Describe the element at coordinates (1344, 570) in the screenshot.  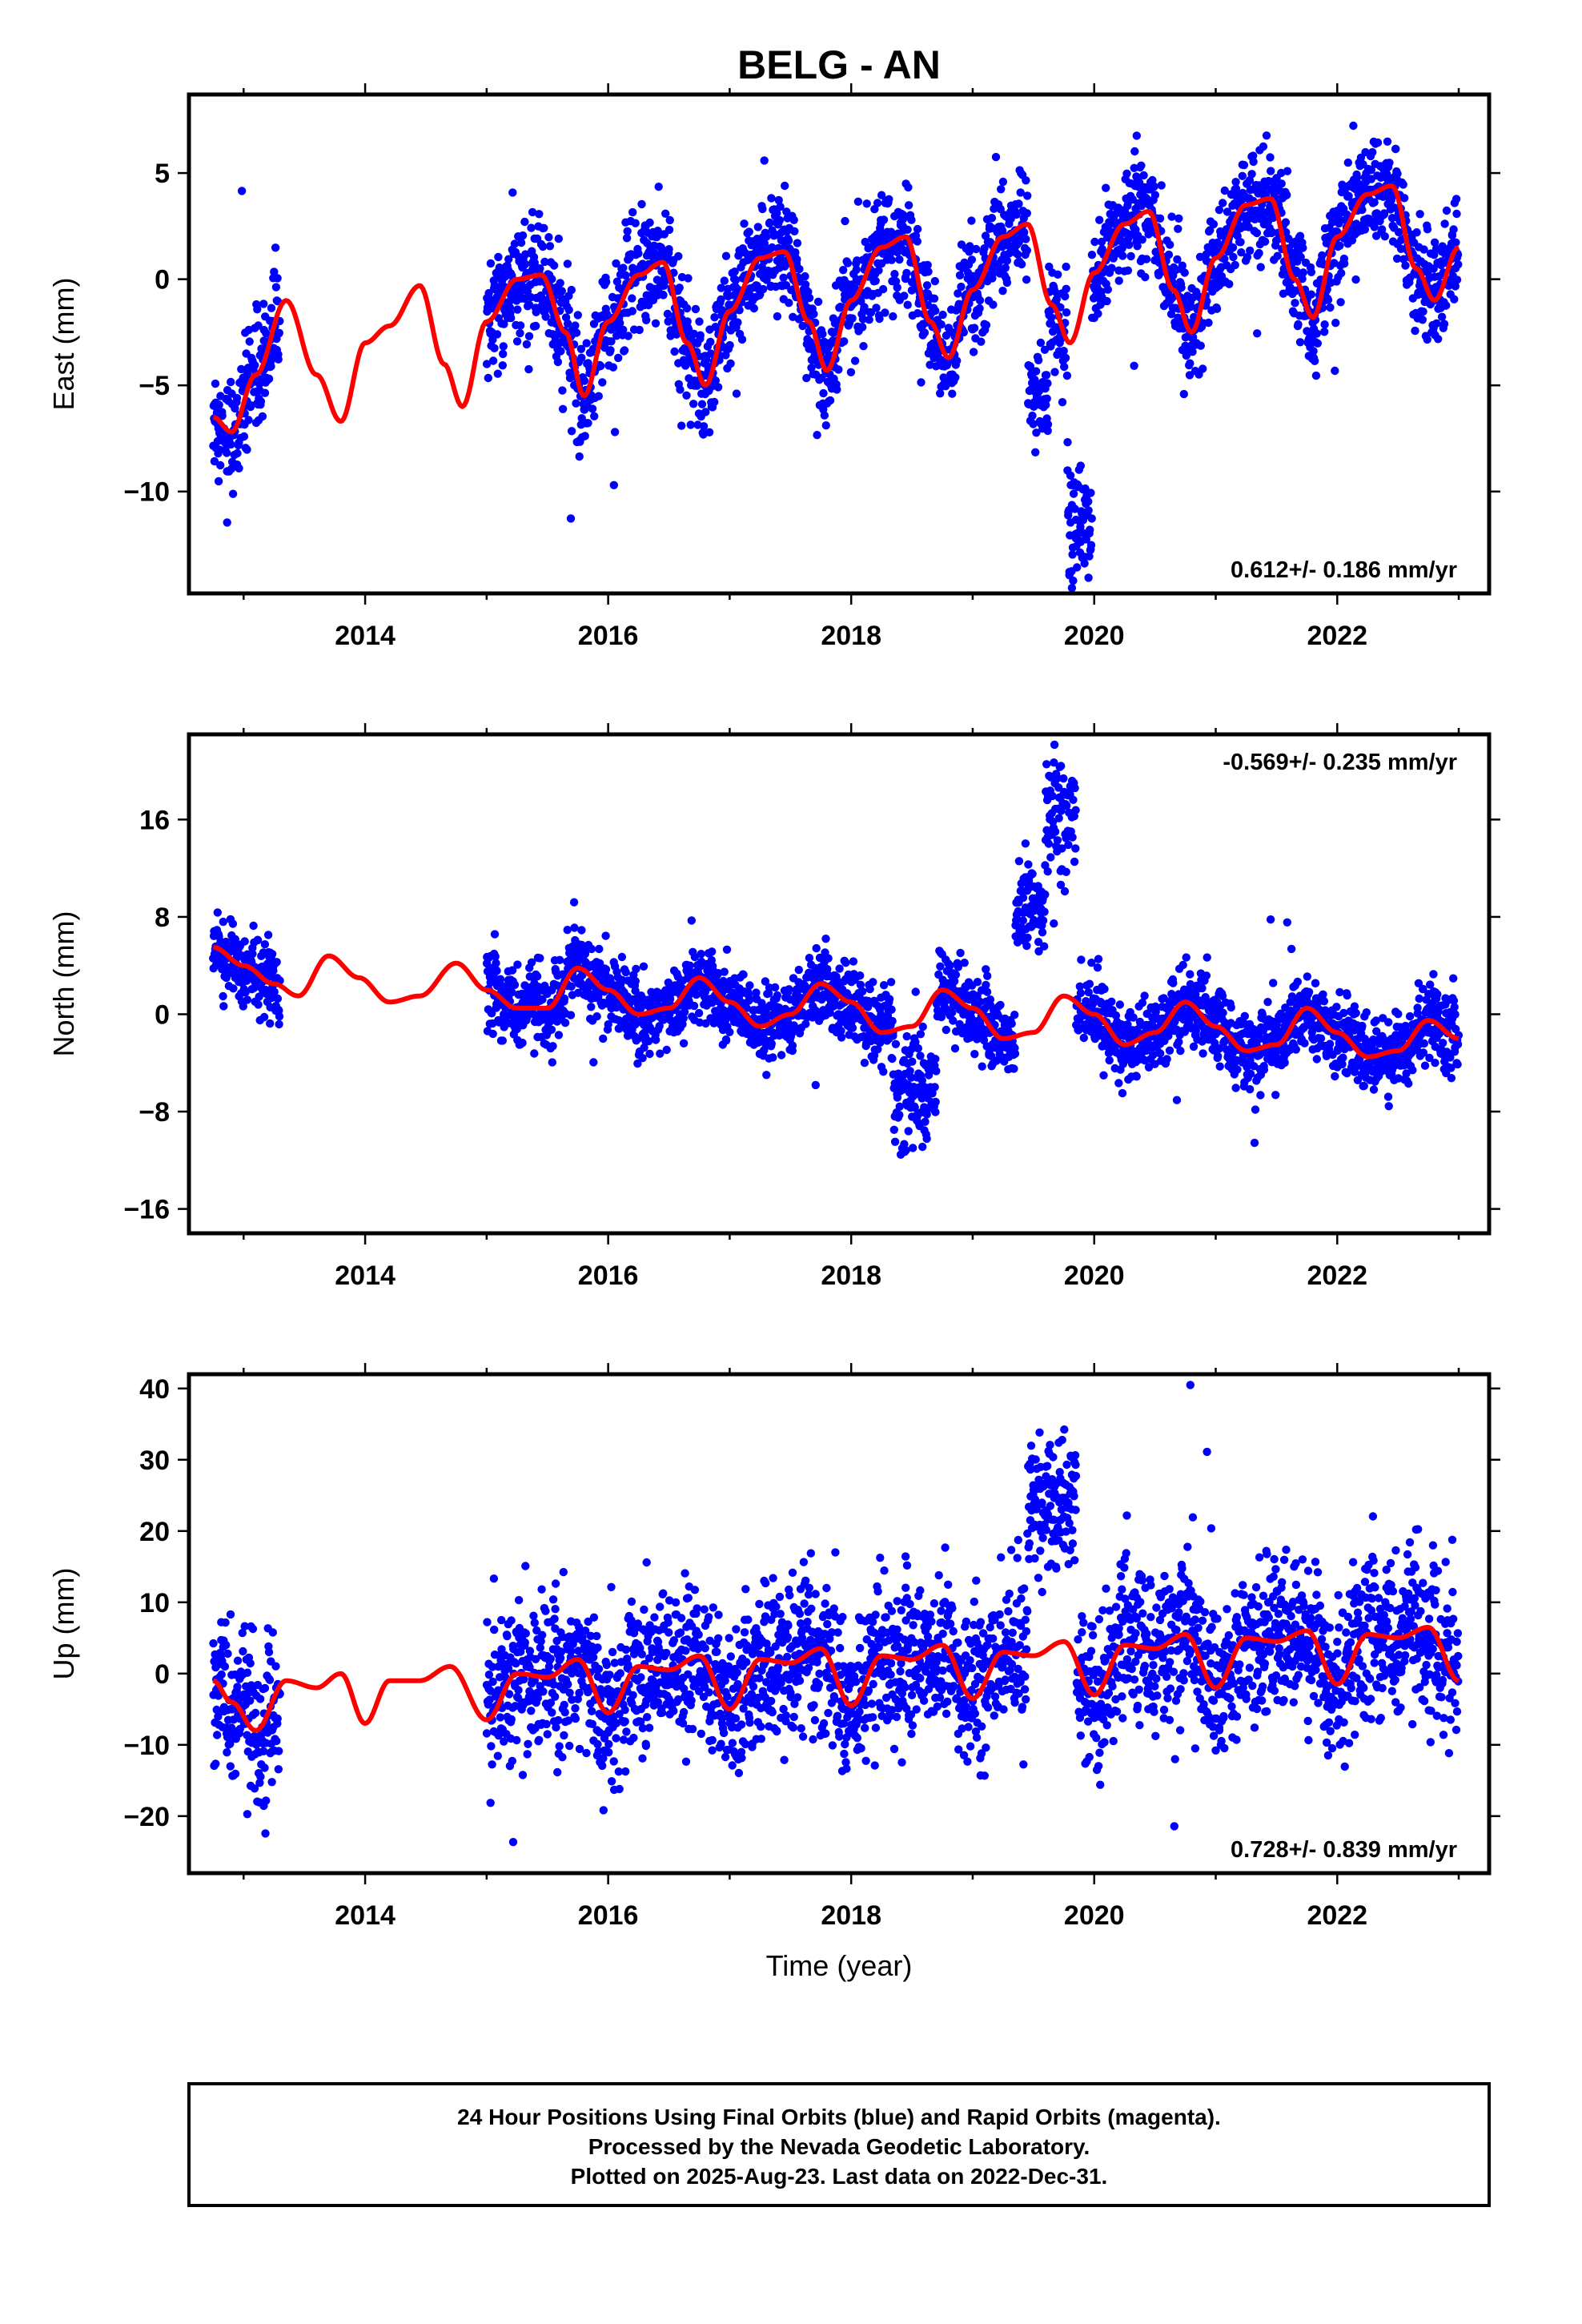
I see `east-rate-annotation: 0.612+/- 0.186 mm/yr` at that location.